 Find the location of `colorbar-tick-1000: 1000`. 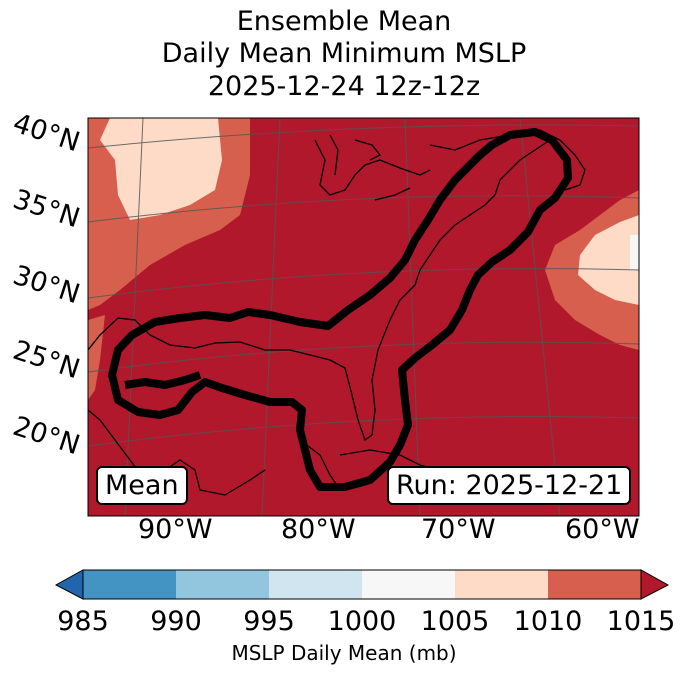

colorbar-tick-1000: 1000 is located at coordinates (362, 621).